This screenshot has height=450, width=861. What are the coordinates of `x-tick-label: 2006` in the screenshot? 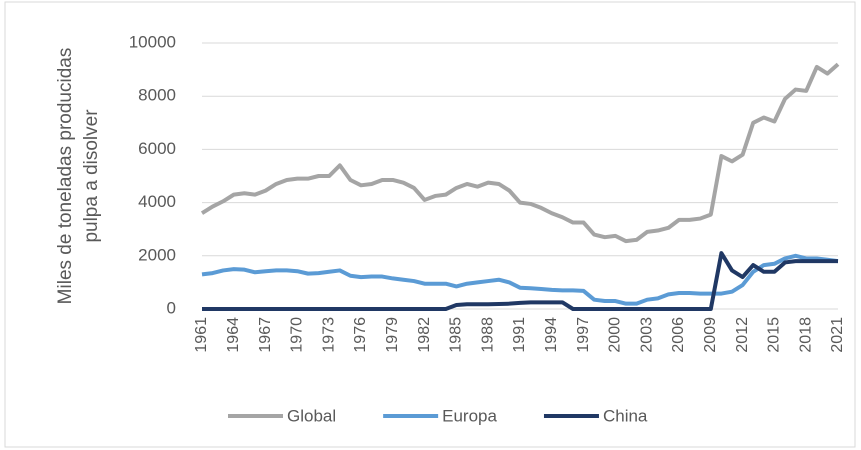 It's located at (678, 335).